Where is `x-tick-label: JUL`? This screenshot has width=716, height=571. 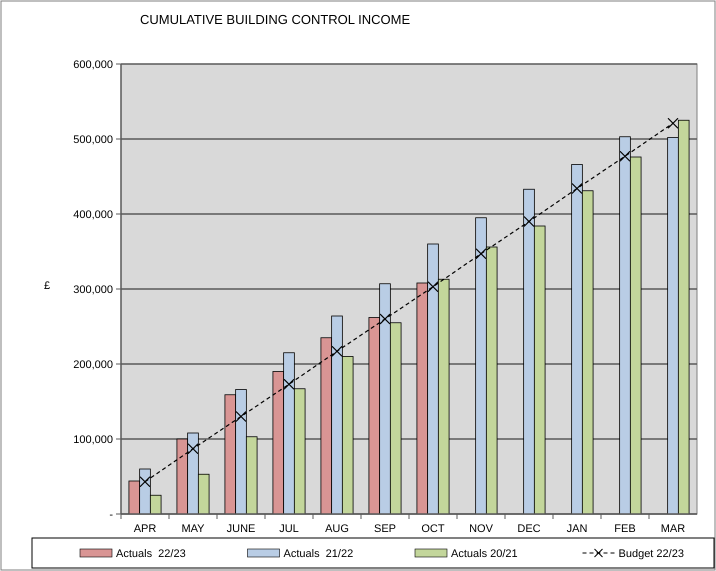 x-tick-label: JUL is located at coordinates (289, 529).